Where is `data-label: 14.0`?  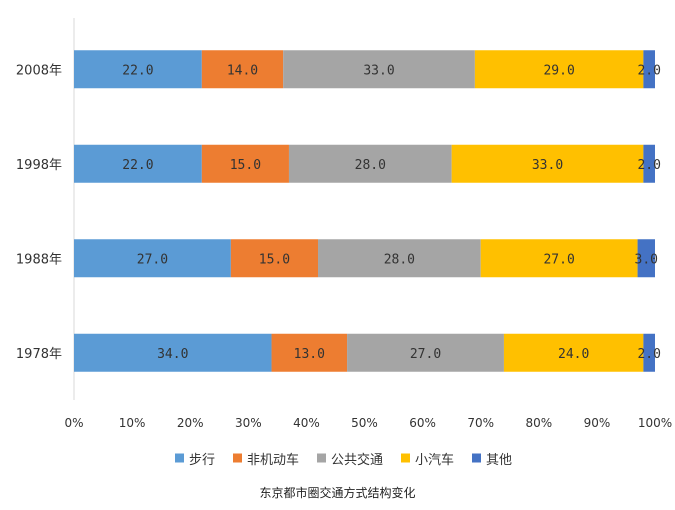
data-label: 14.0 is located at coordinates (242, 70).